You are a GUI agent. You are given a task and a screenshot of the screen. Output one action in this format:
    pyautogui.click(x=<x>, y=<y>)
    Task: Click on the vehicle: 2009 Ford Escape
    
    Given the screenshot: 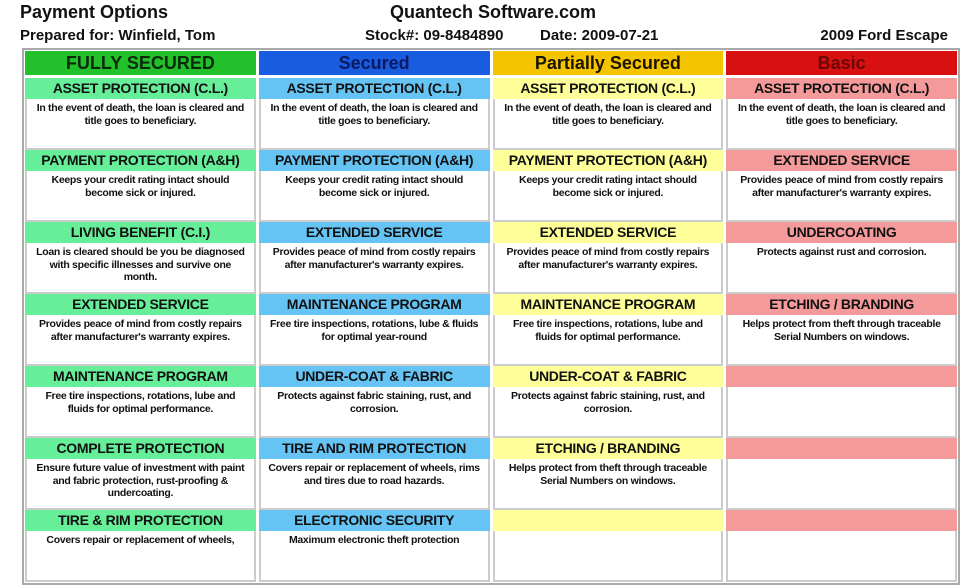 What is the action you would take?
    pyautogui.click(x=884, y=35)
    